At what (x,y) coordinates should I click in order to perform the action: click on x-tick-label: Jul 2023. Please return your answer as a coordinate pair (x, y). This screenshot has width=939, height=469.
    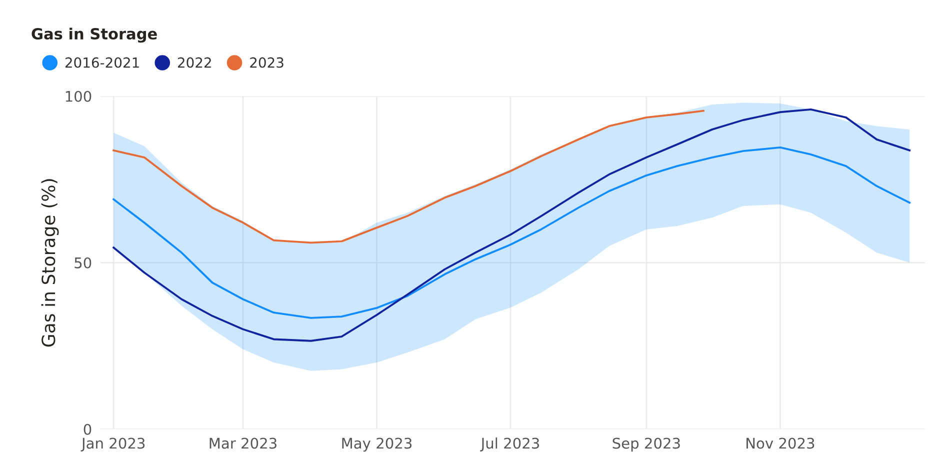
    Looking at the image, I should click on (510, 444).